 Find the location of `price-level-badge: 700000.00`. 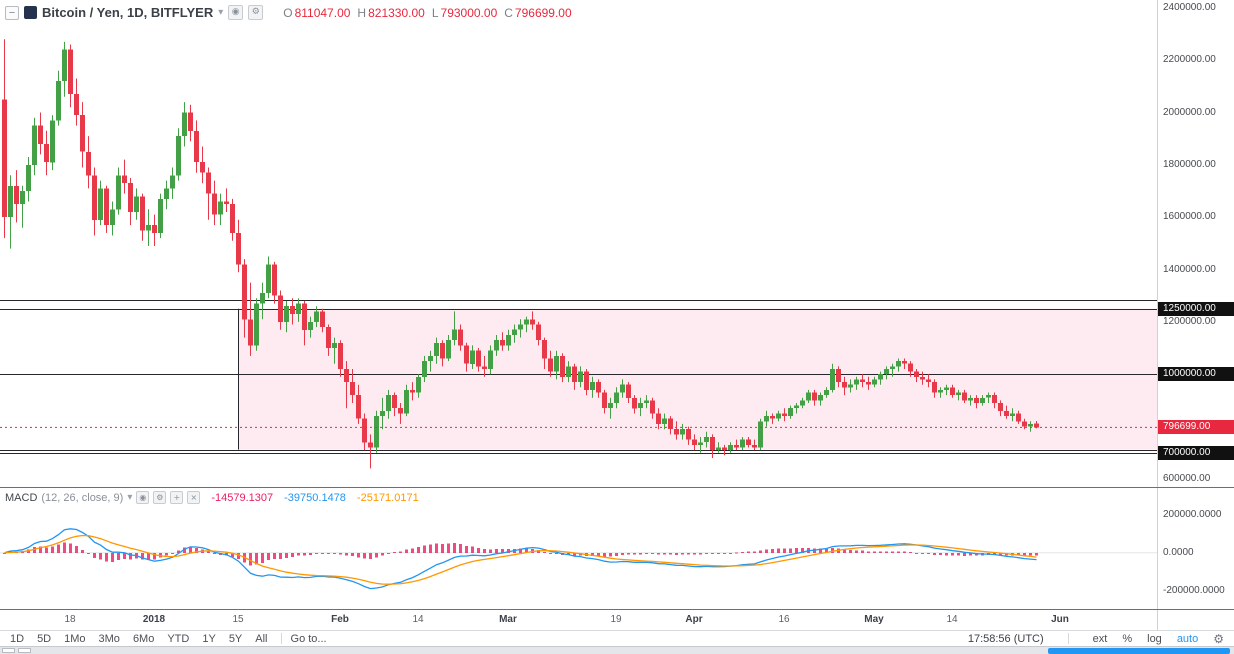

price-level-badge: 700000.00 is located at coordinates (1196, 453).